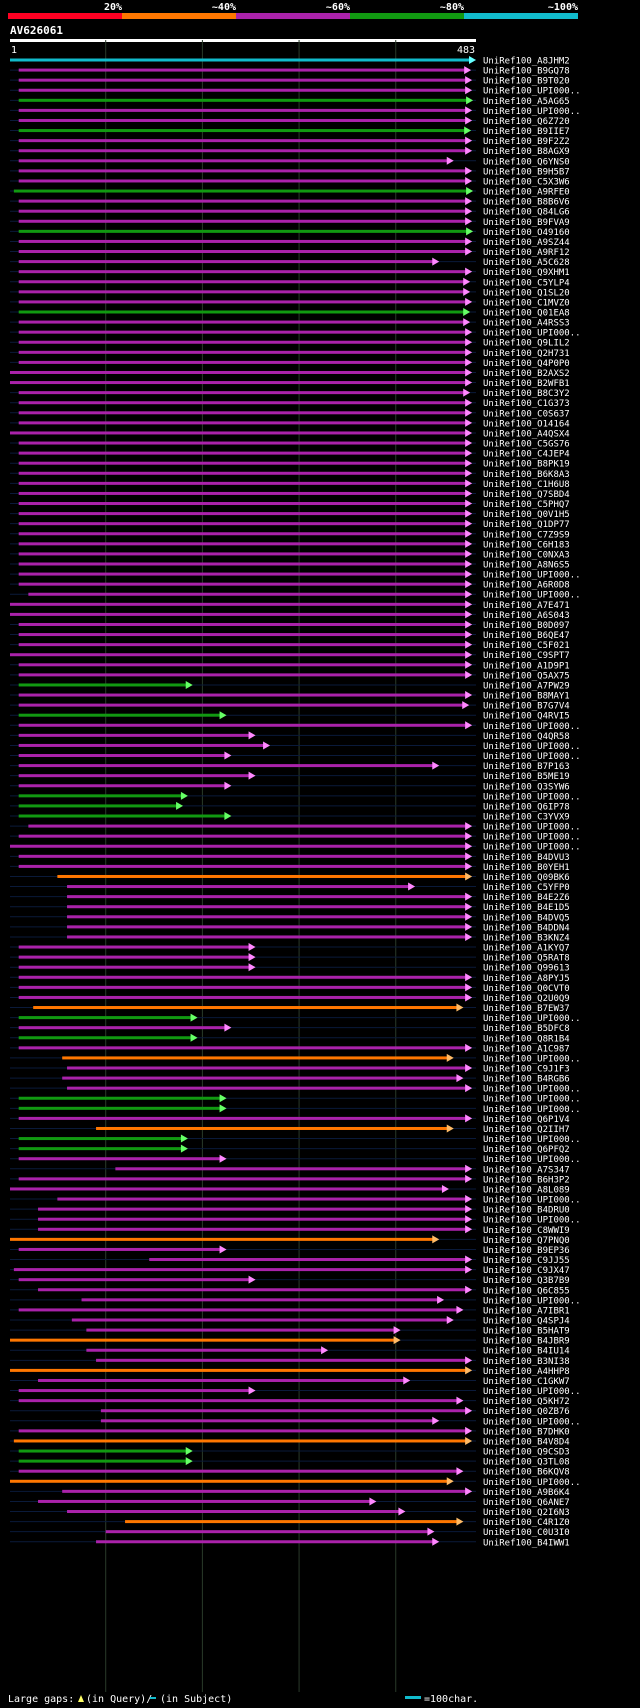 The image size is (640, 1708). Describe the element at coordinates (290, 525) in the screenshot. I see `hit-row: UniRef100_Q1DP77` at that location.